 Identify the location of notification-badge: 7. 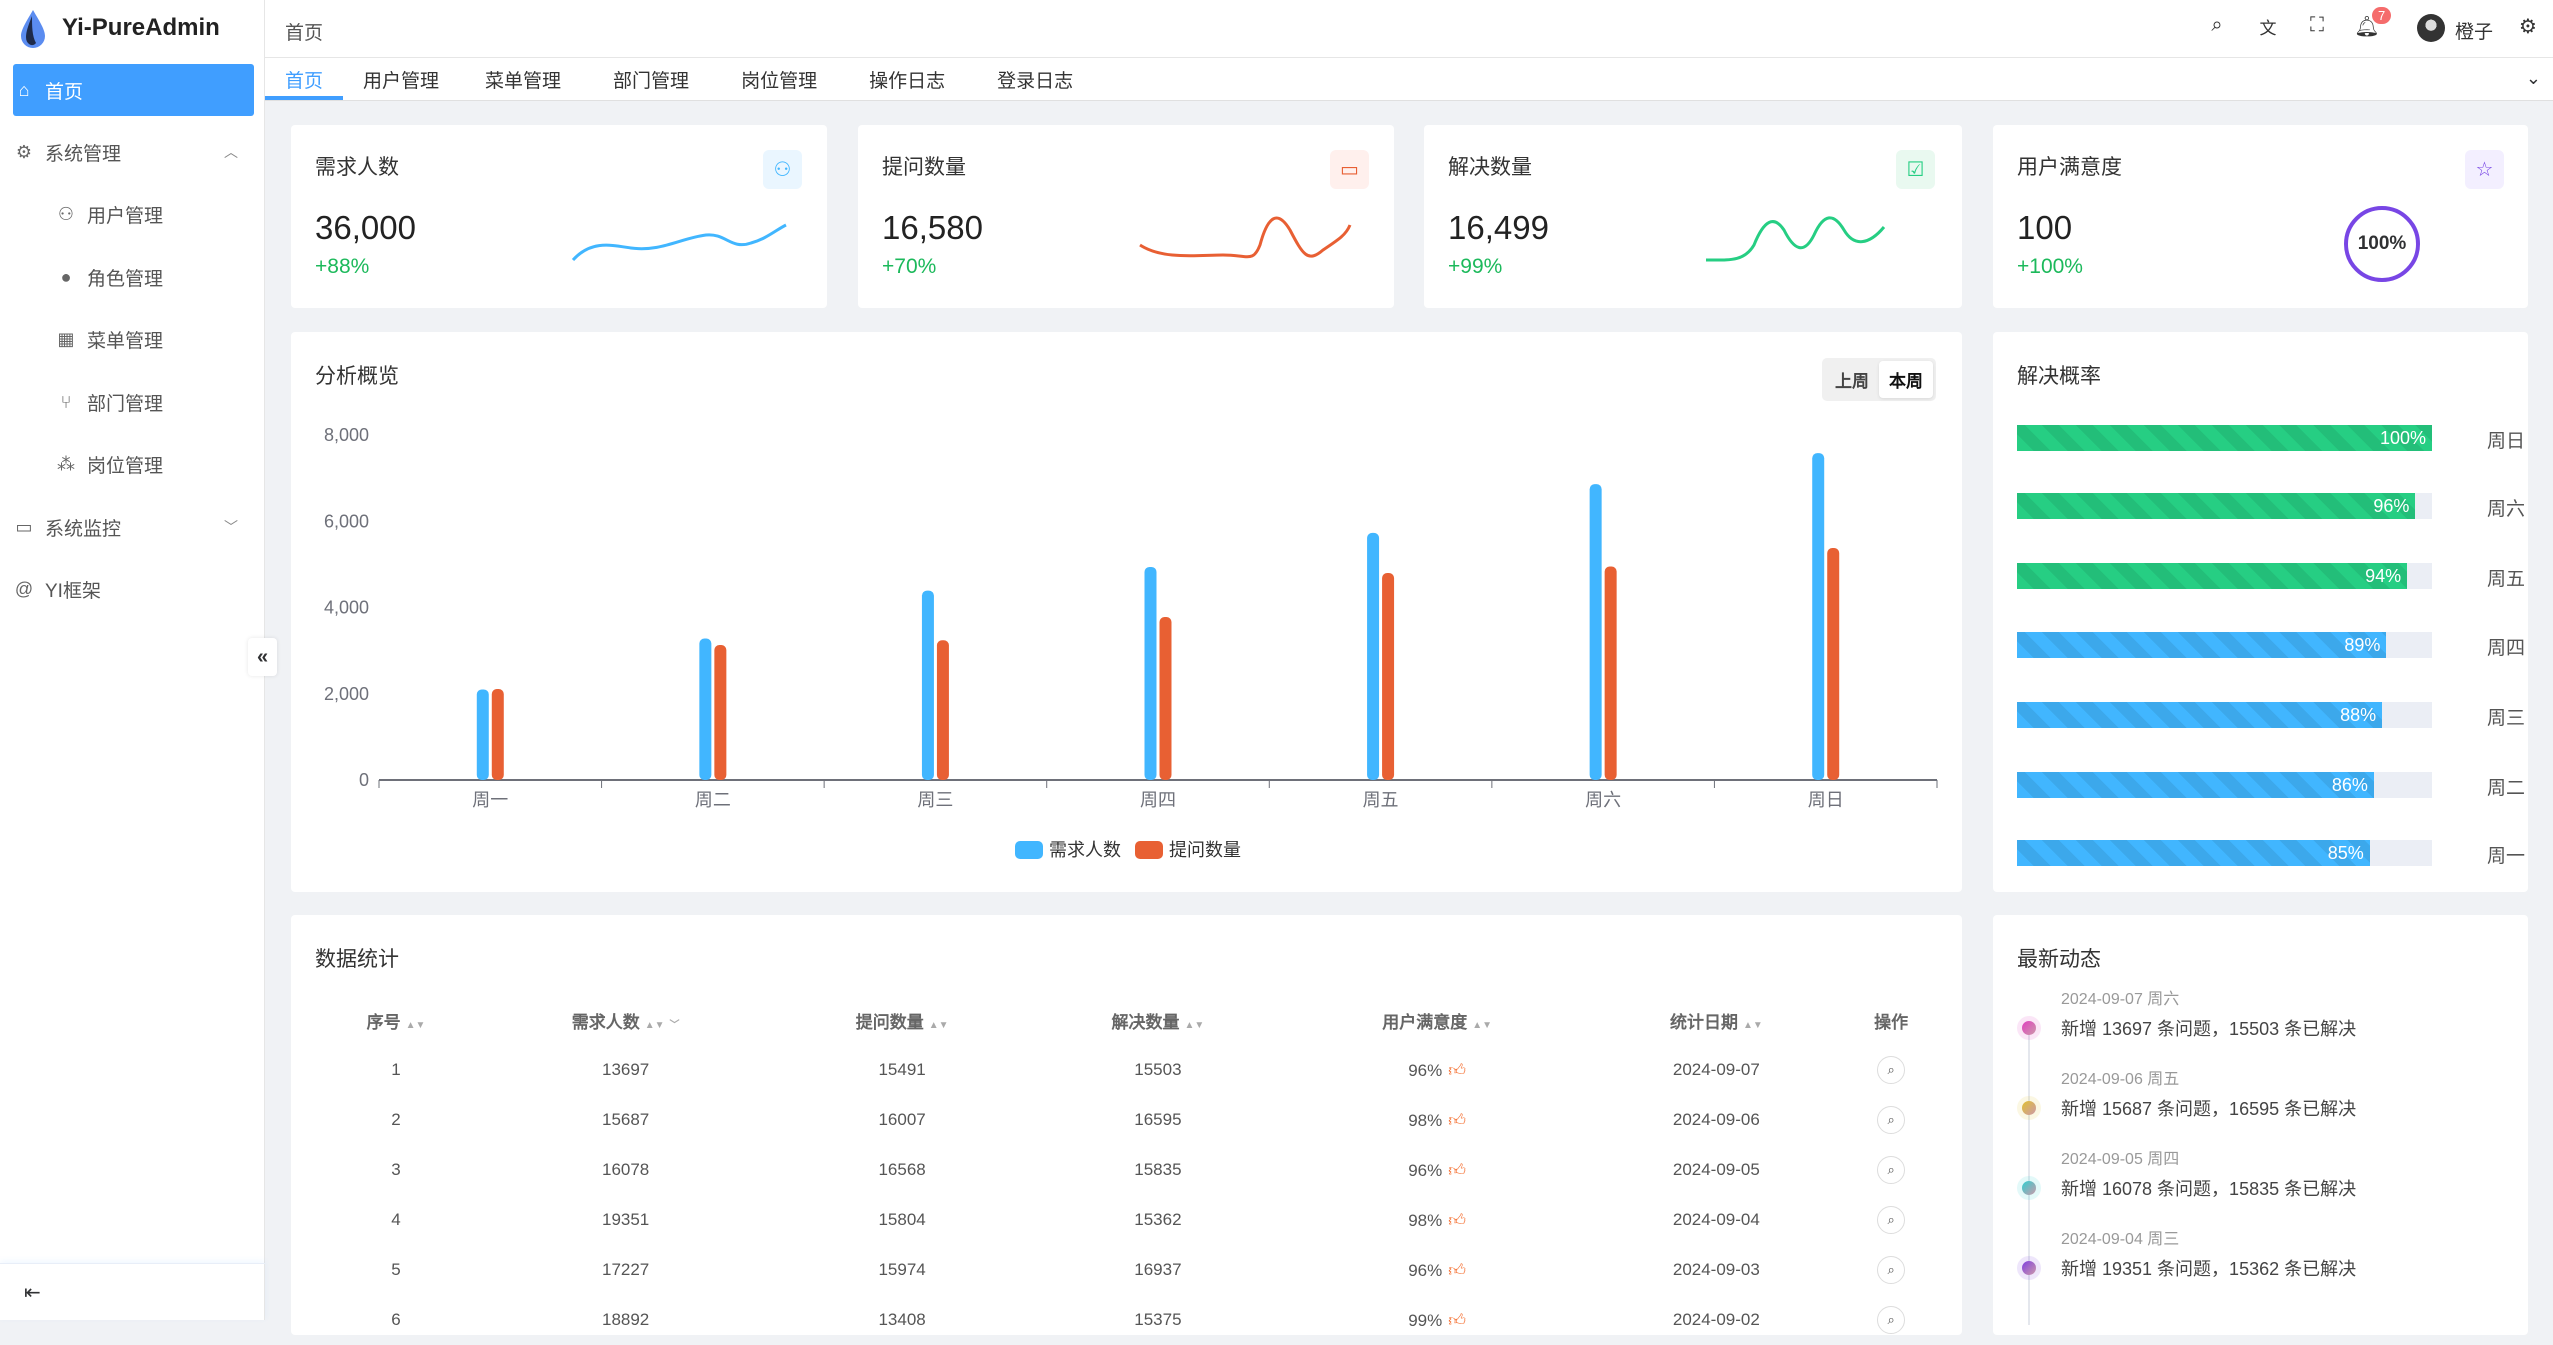
(2382, 15).